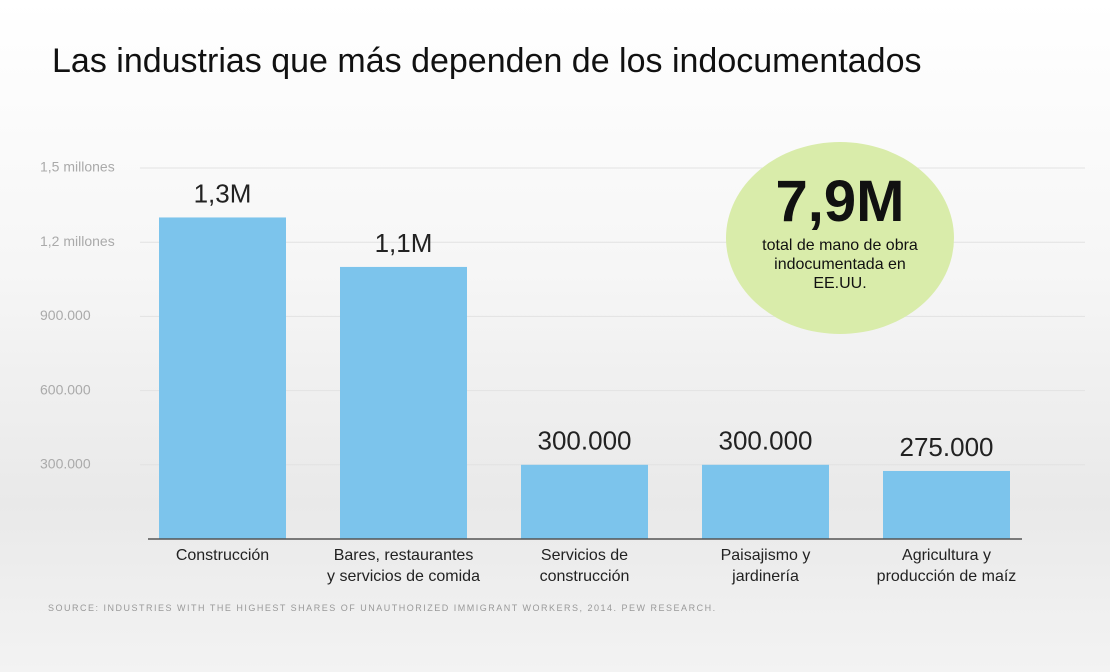  What do you see at coordinates (77, 167) in the screenshot?
I see `y-tick-label: 1,5 millones` at bounding box center [77, 167].